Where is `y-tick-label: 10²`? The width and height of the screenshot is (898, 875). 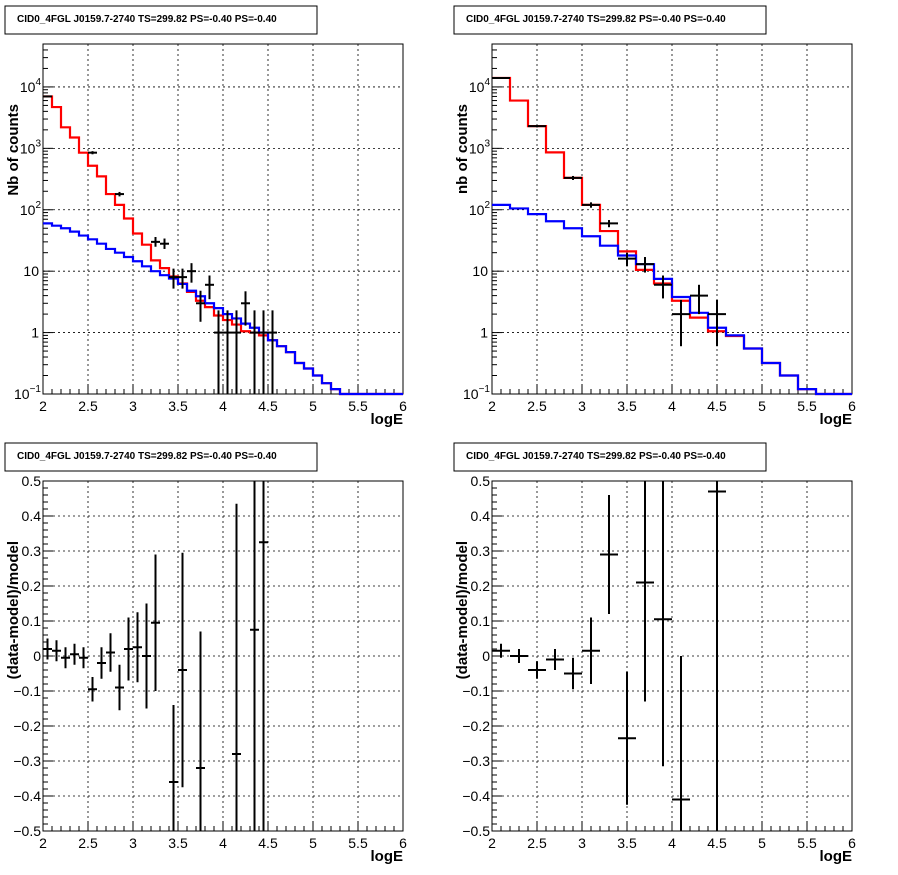 y-tick-label: 10² is located at coordinates (480, 209).